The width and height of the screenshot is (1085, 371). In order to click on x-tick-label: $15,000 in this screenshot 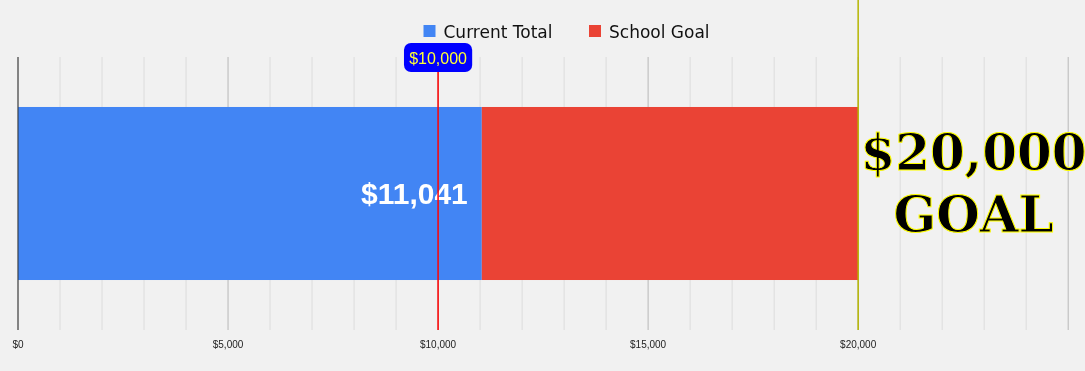, I will do `click(648, 344)`.